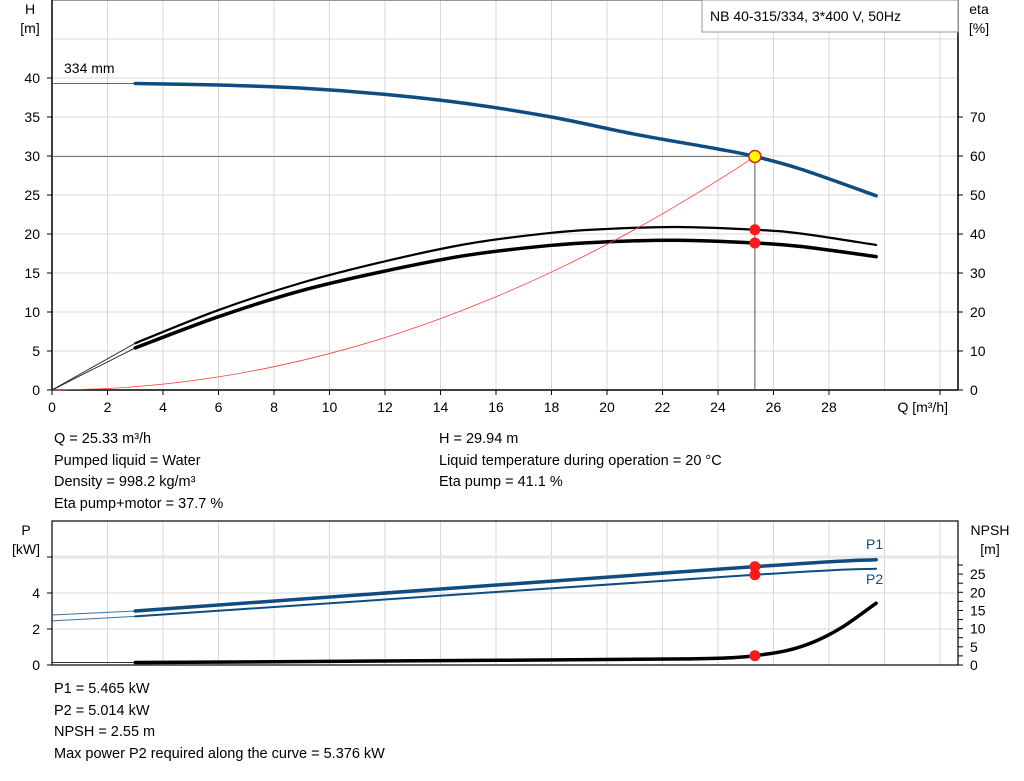 The width and height of the screenshot is (1024, 781). What do you see at coordinates (501, 482) in the screenshot?
I see `info-eta-pump: Eta pump = 41.1 %` at bounding box center [501, 482].